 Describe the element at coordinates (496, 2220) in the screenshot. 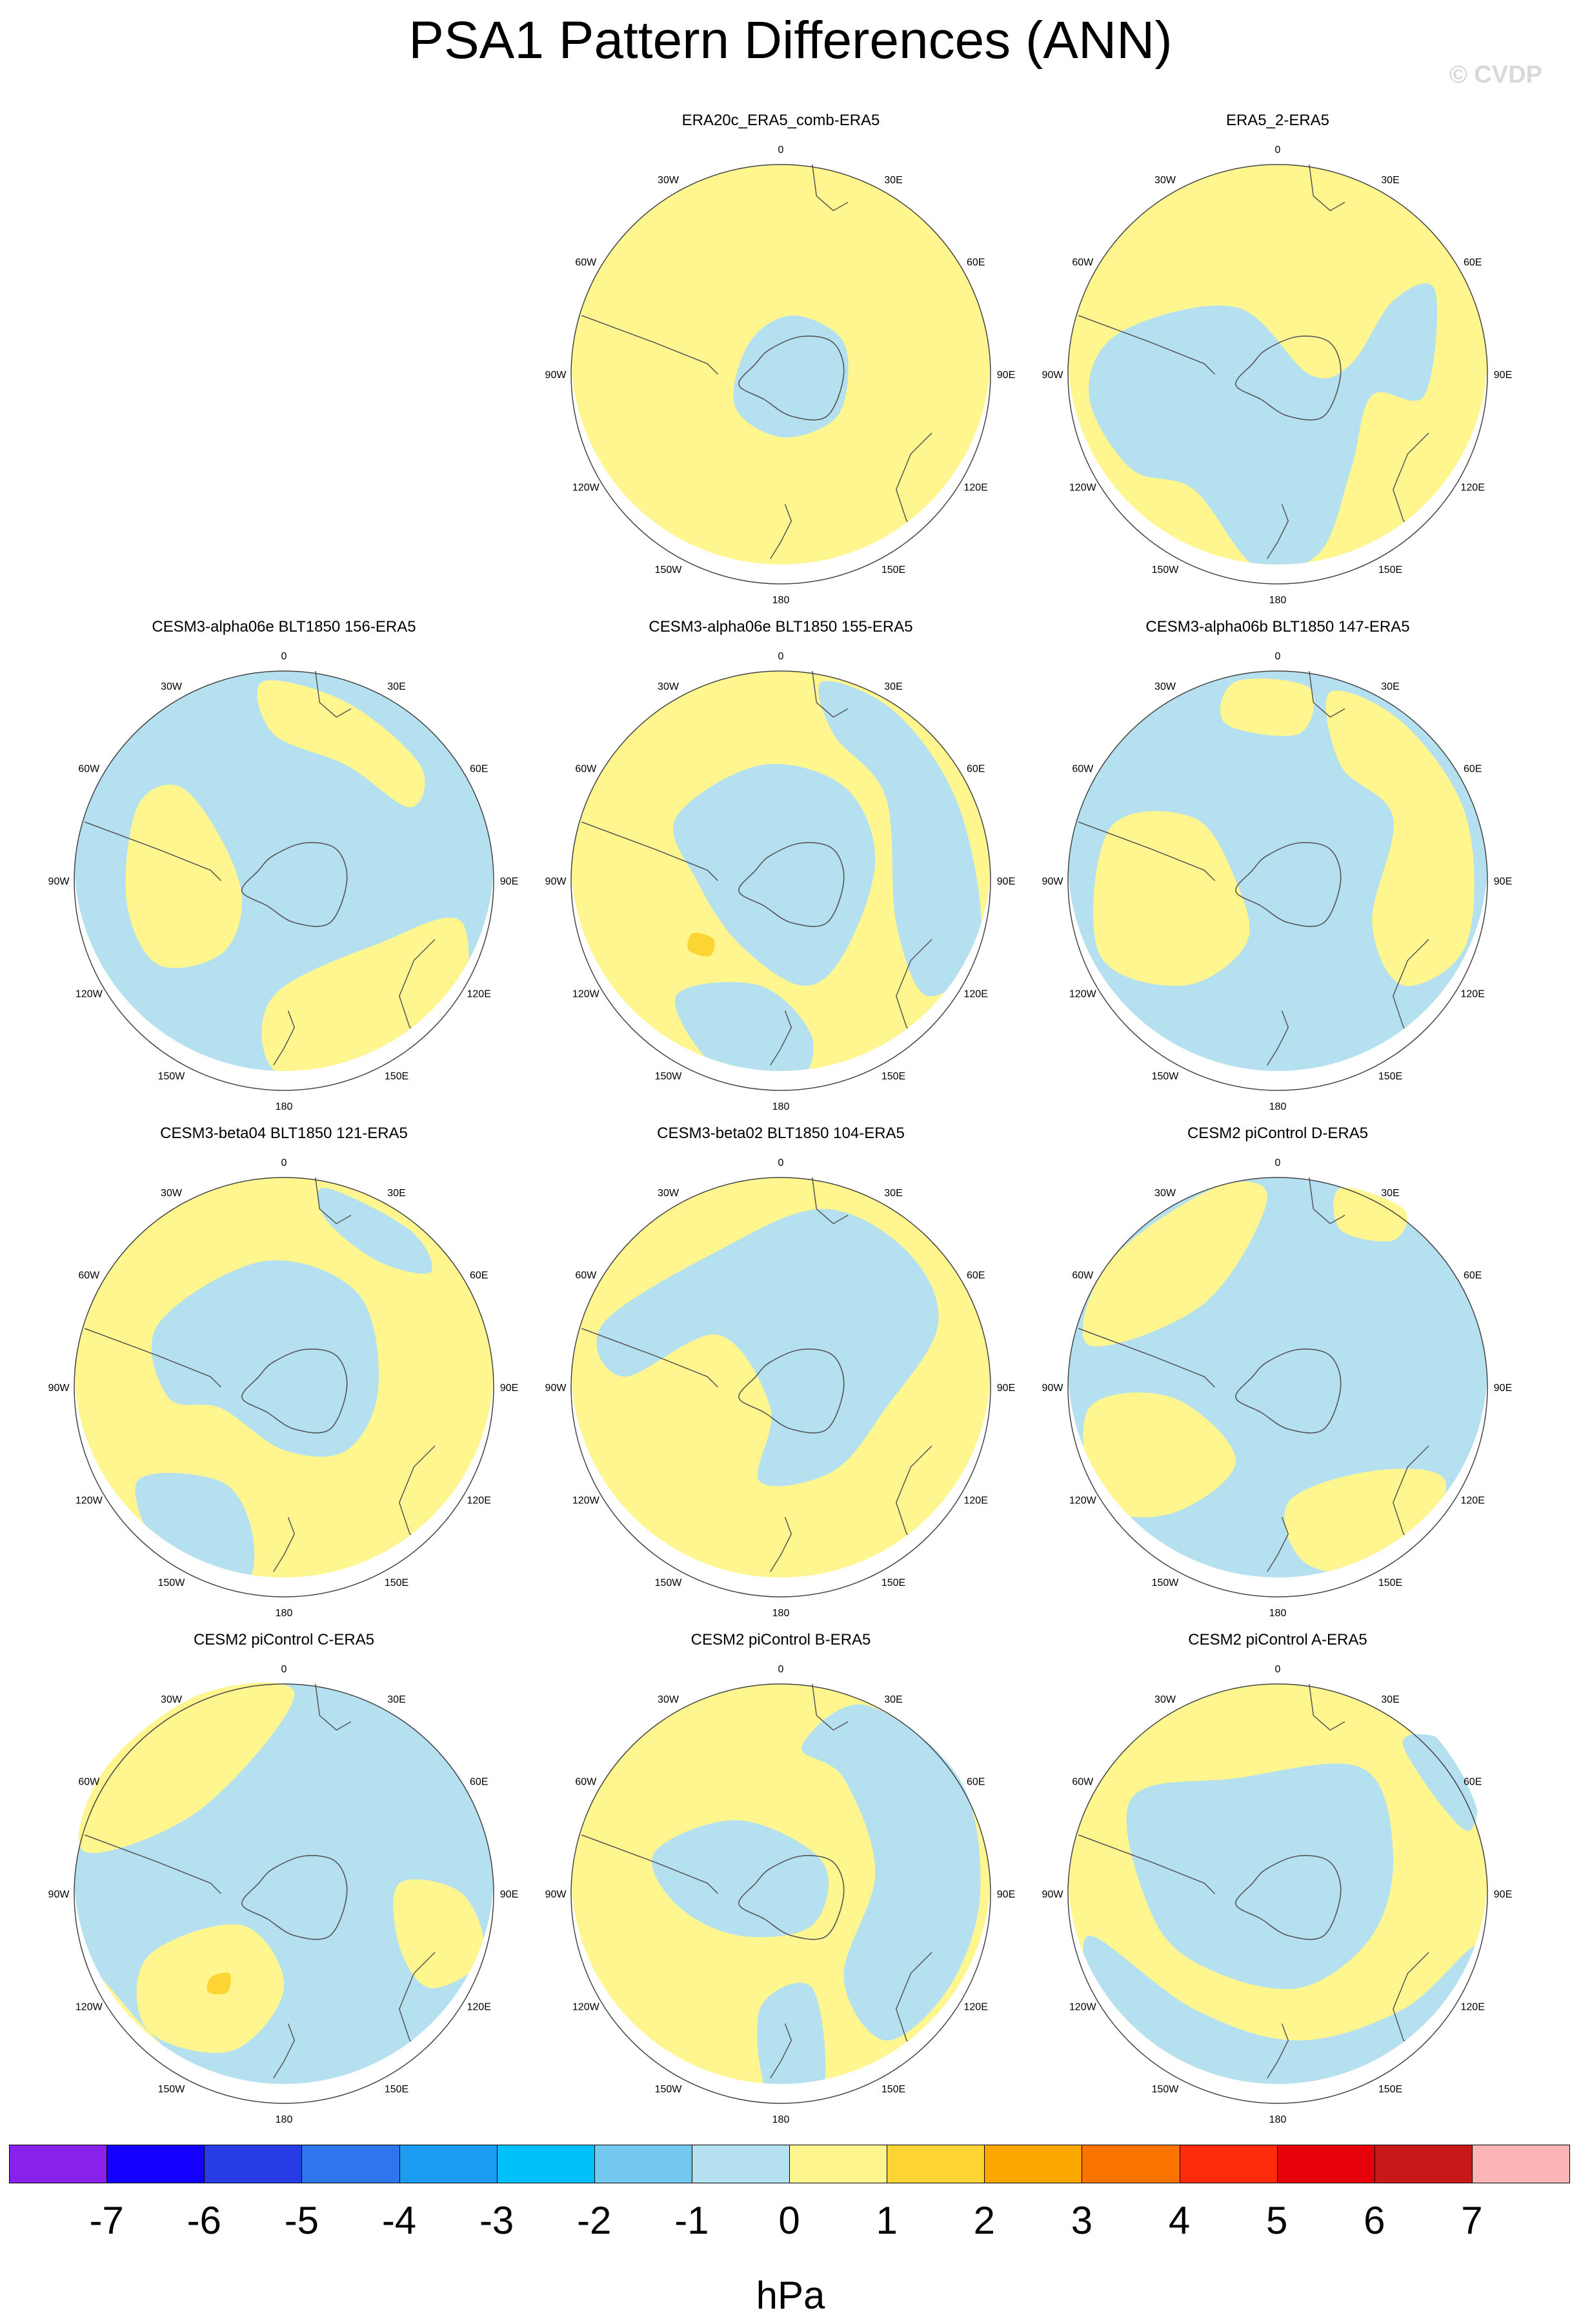

I see `colorbar-tick-label: -3` at that location.